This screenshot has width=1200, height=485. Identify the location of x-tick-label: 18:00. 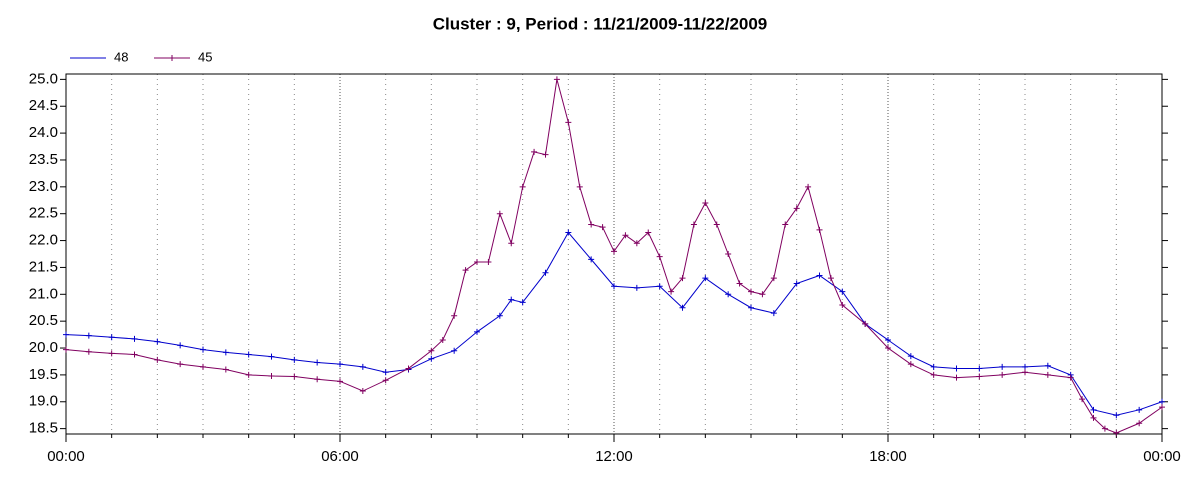
(888, 456).